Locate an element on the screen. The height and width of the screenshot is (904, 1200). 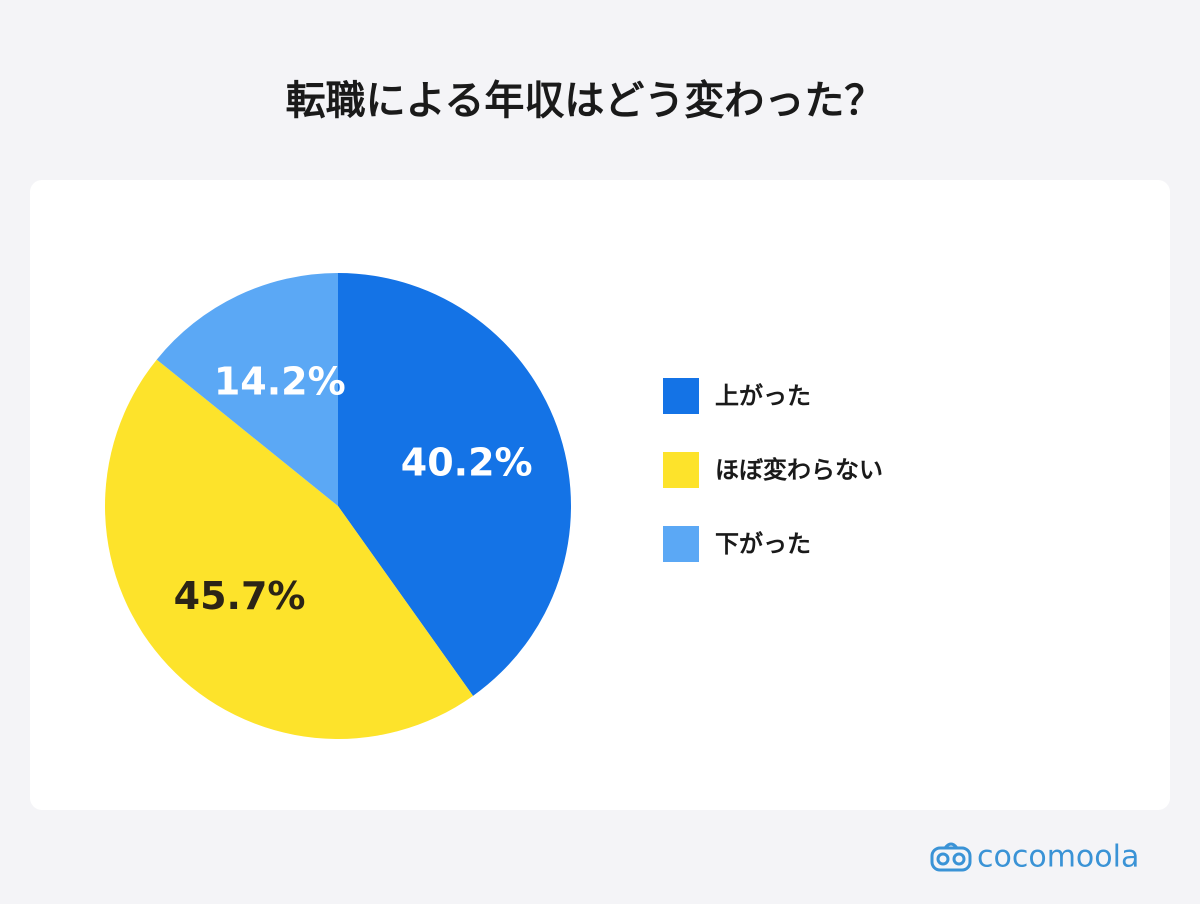
legend-label: 上がった is located at coordinates (763, 396).